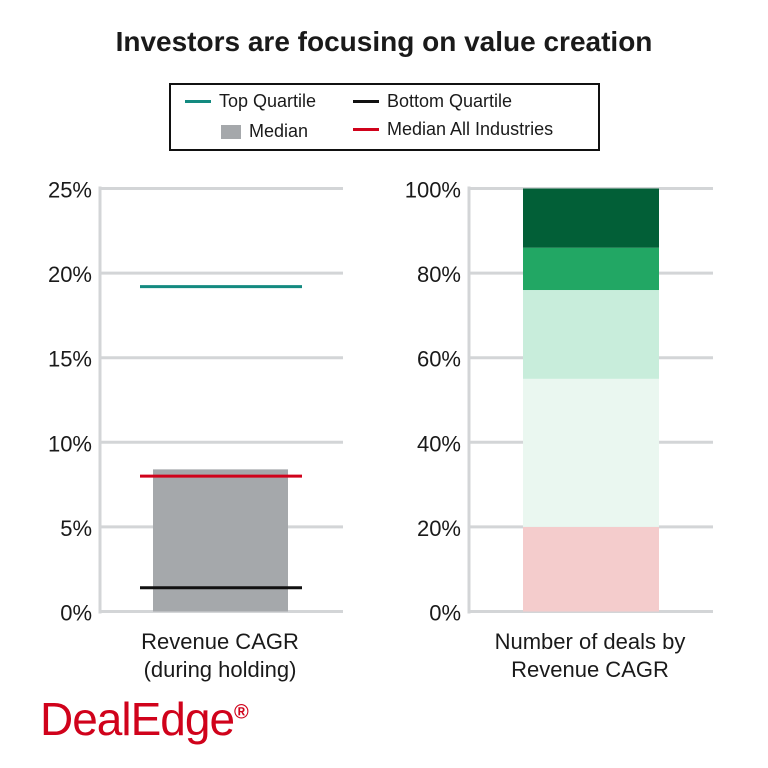  I want to click on y-tick-label: 15%, so click(70, 359).